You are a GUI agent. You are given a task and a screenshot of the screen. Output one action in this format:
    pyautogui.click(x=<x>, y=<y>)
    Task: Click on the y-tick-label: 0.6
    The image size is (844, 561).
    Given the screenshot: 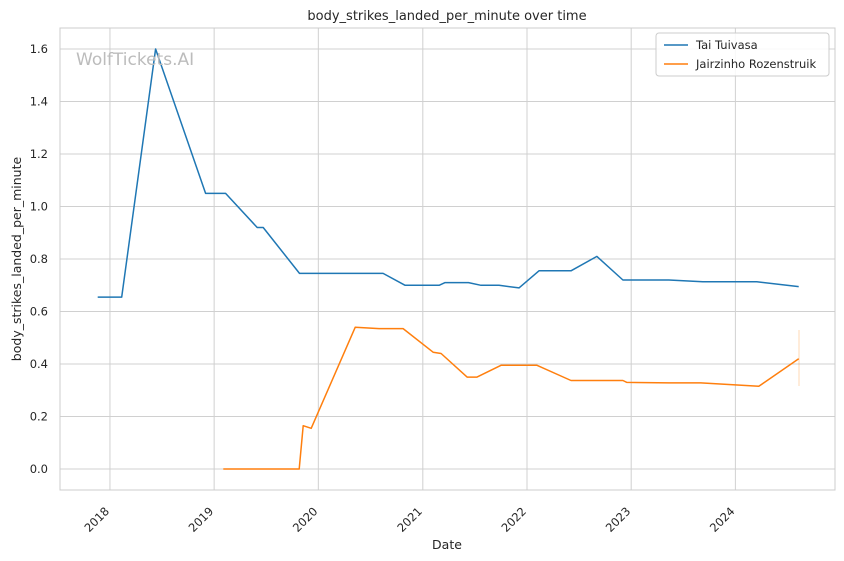 What is the action you would take?
    pyautogui.click(x=39, y=312)
    